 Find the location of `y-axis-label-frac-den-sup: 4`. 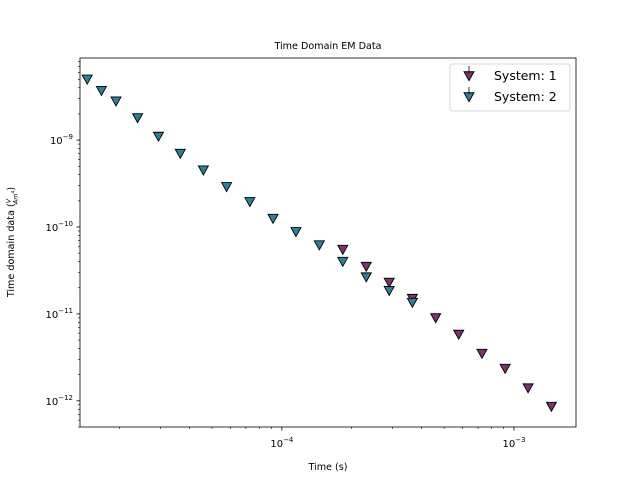

y-axis-label-frac-den-sup: 4 is located at coordinates (14, 191).